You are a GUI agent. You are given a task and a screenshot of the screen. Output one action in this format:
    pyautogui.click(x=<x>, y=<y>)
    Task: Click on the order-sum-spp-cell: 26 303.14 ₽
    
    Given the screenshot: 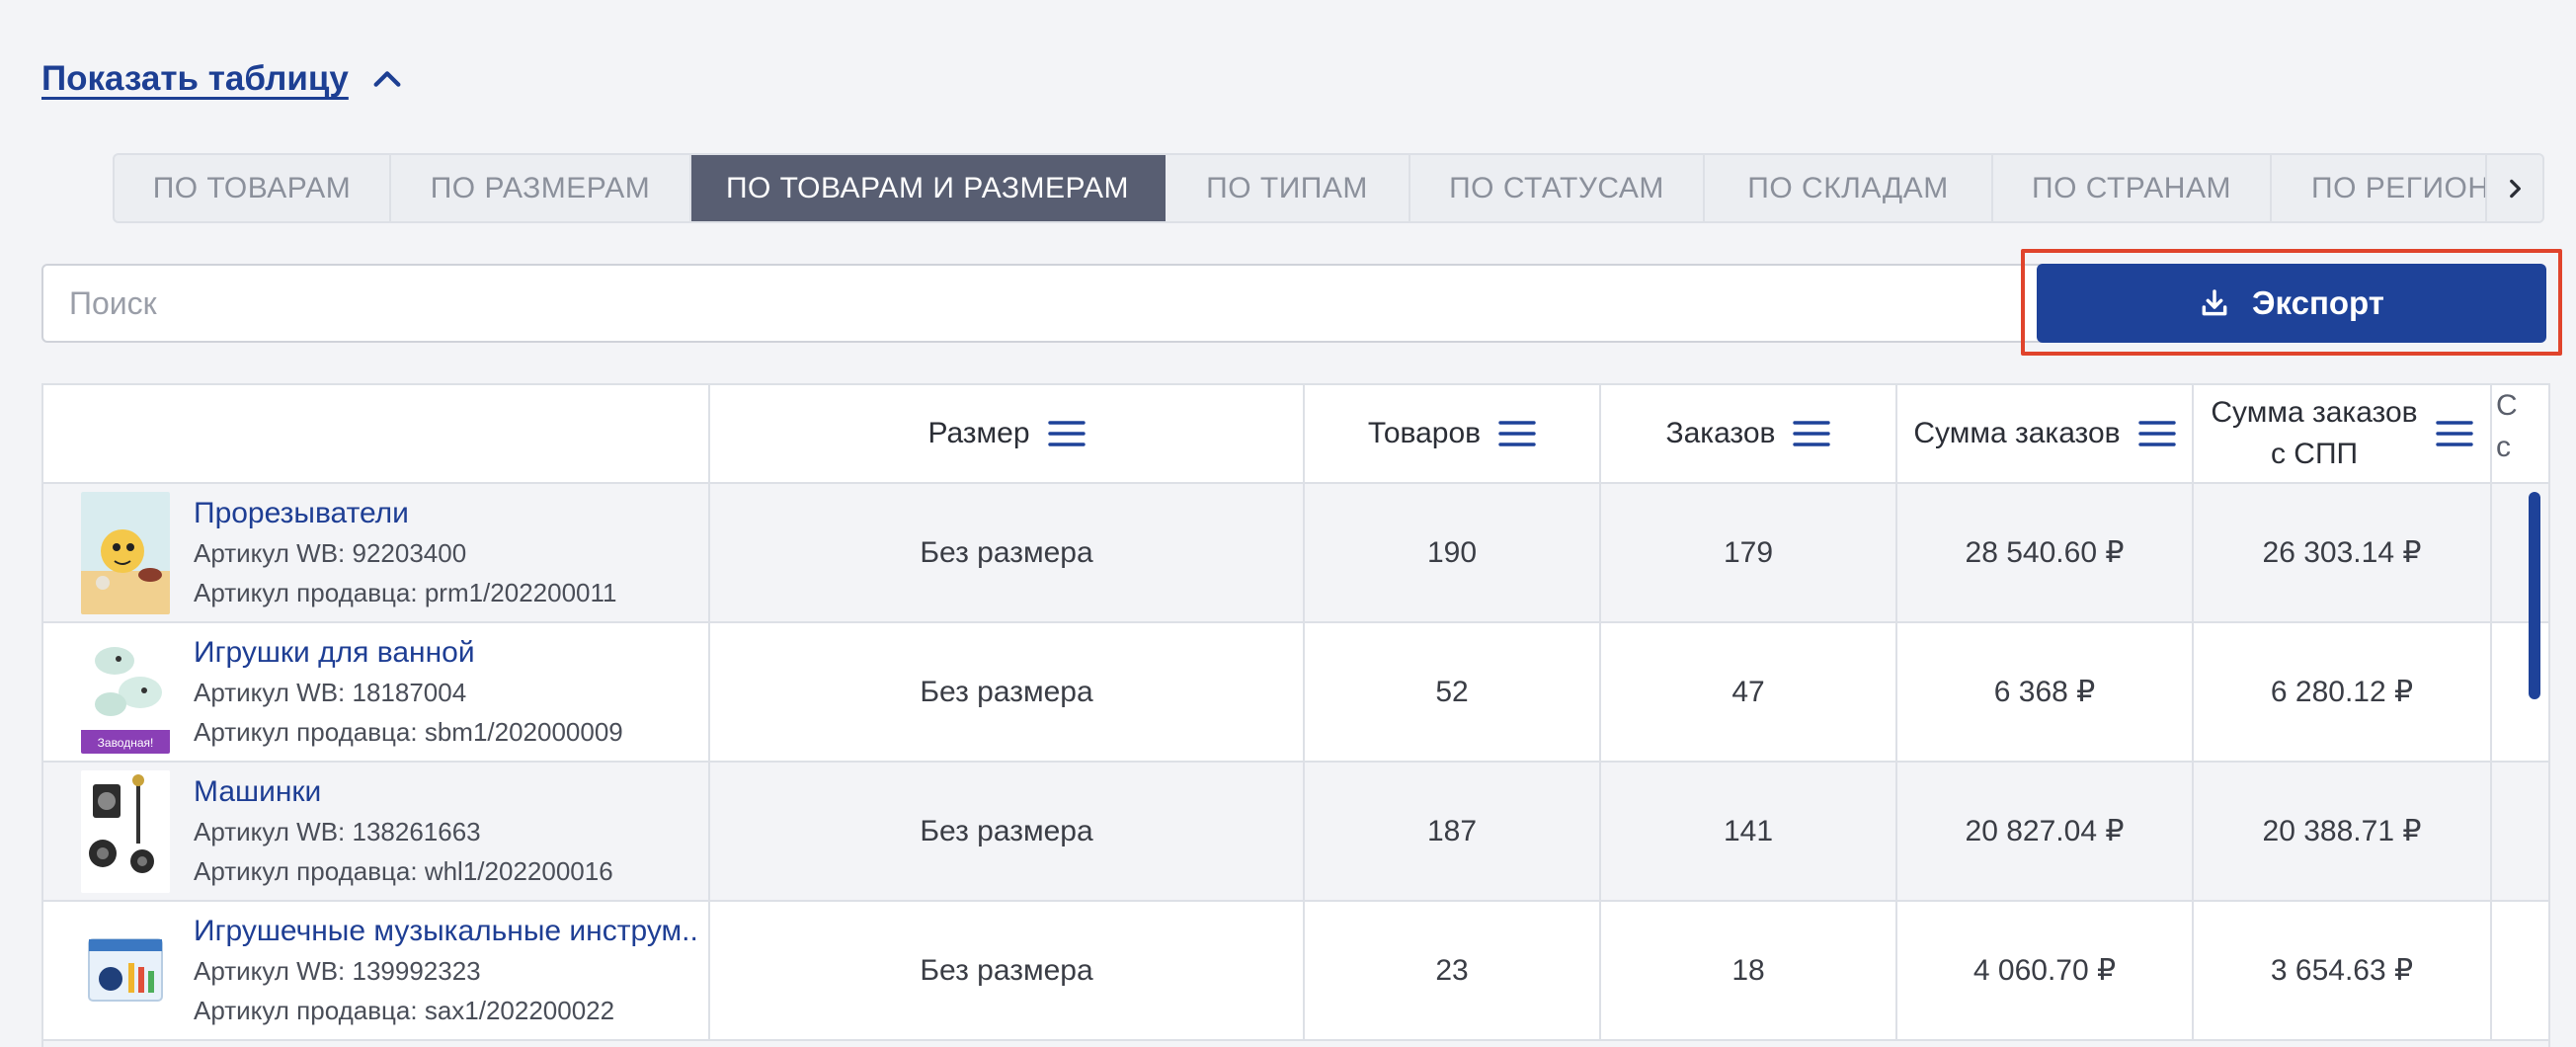 What is the action you would take?
    pyautogui.click(x=2343, y=552)
    